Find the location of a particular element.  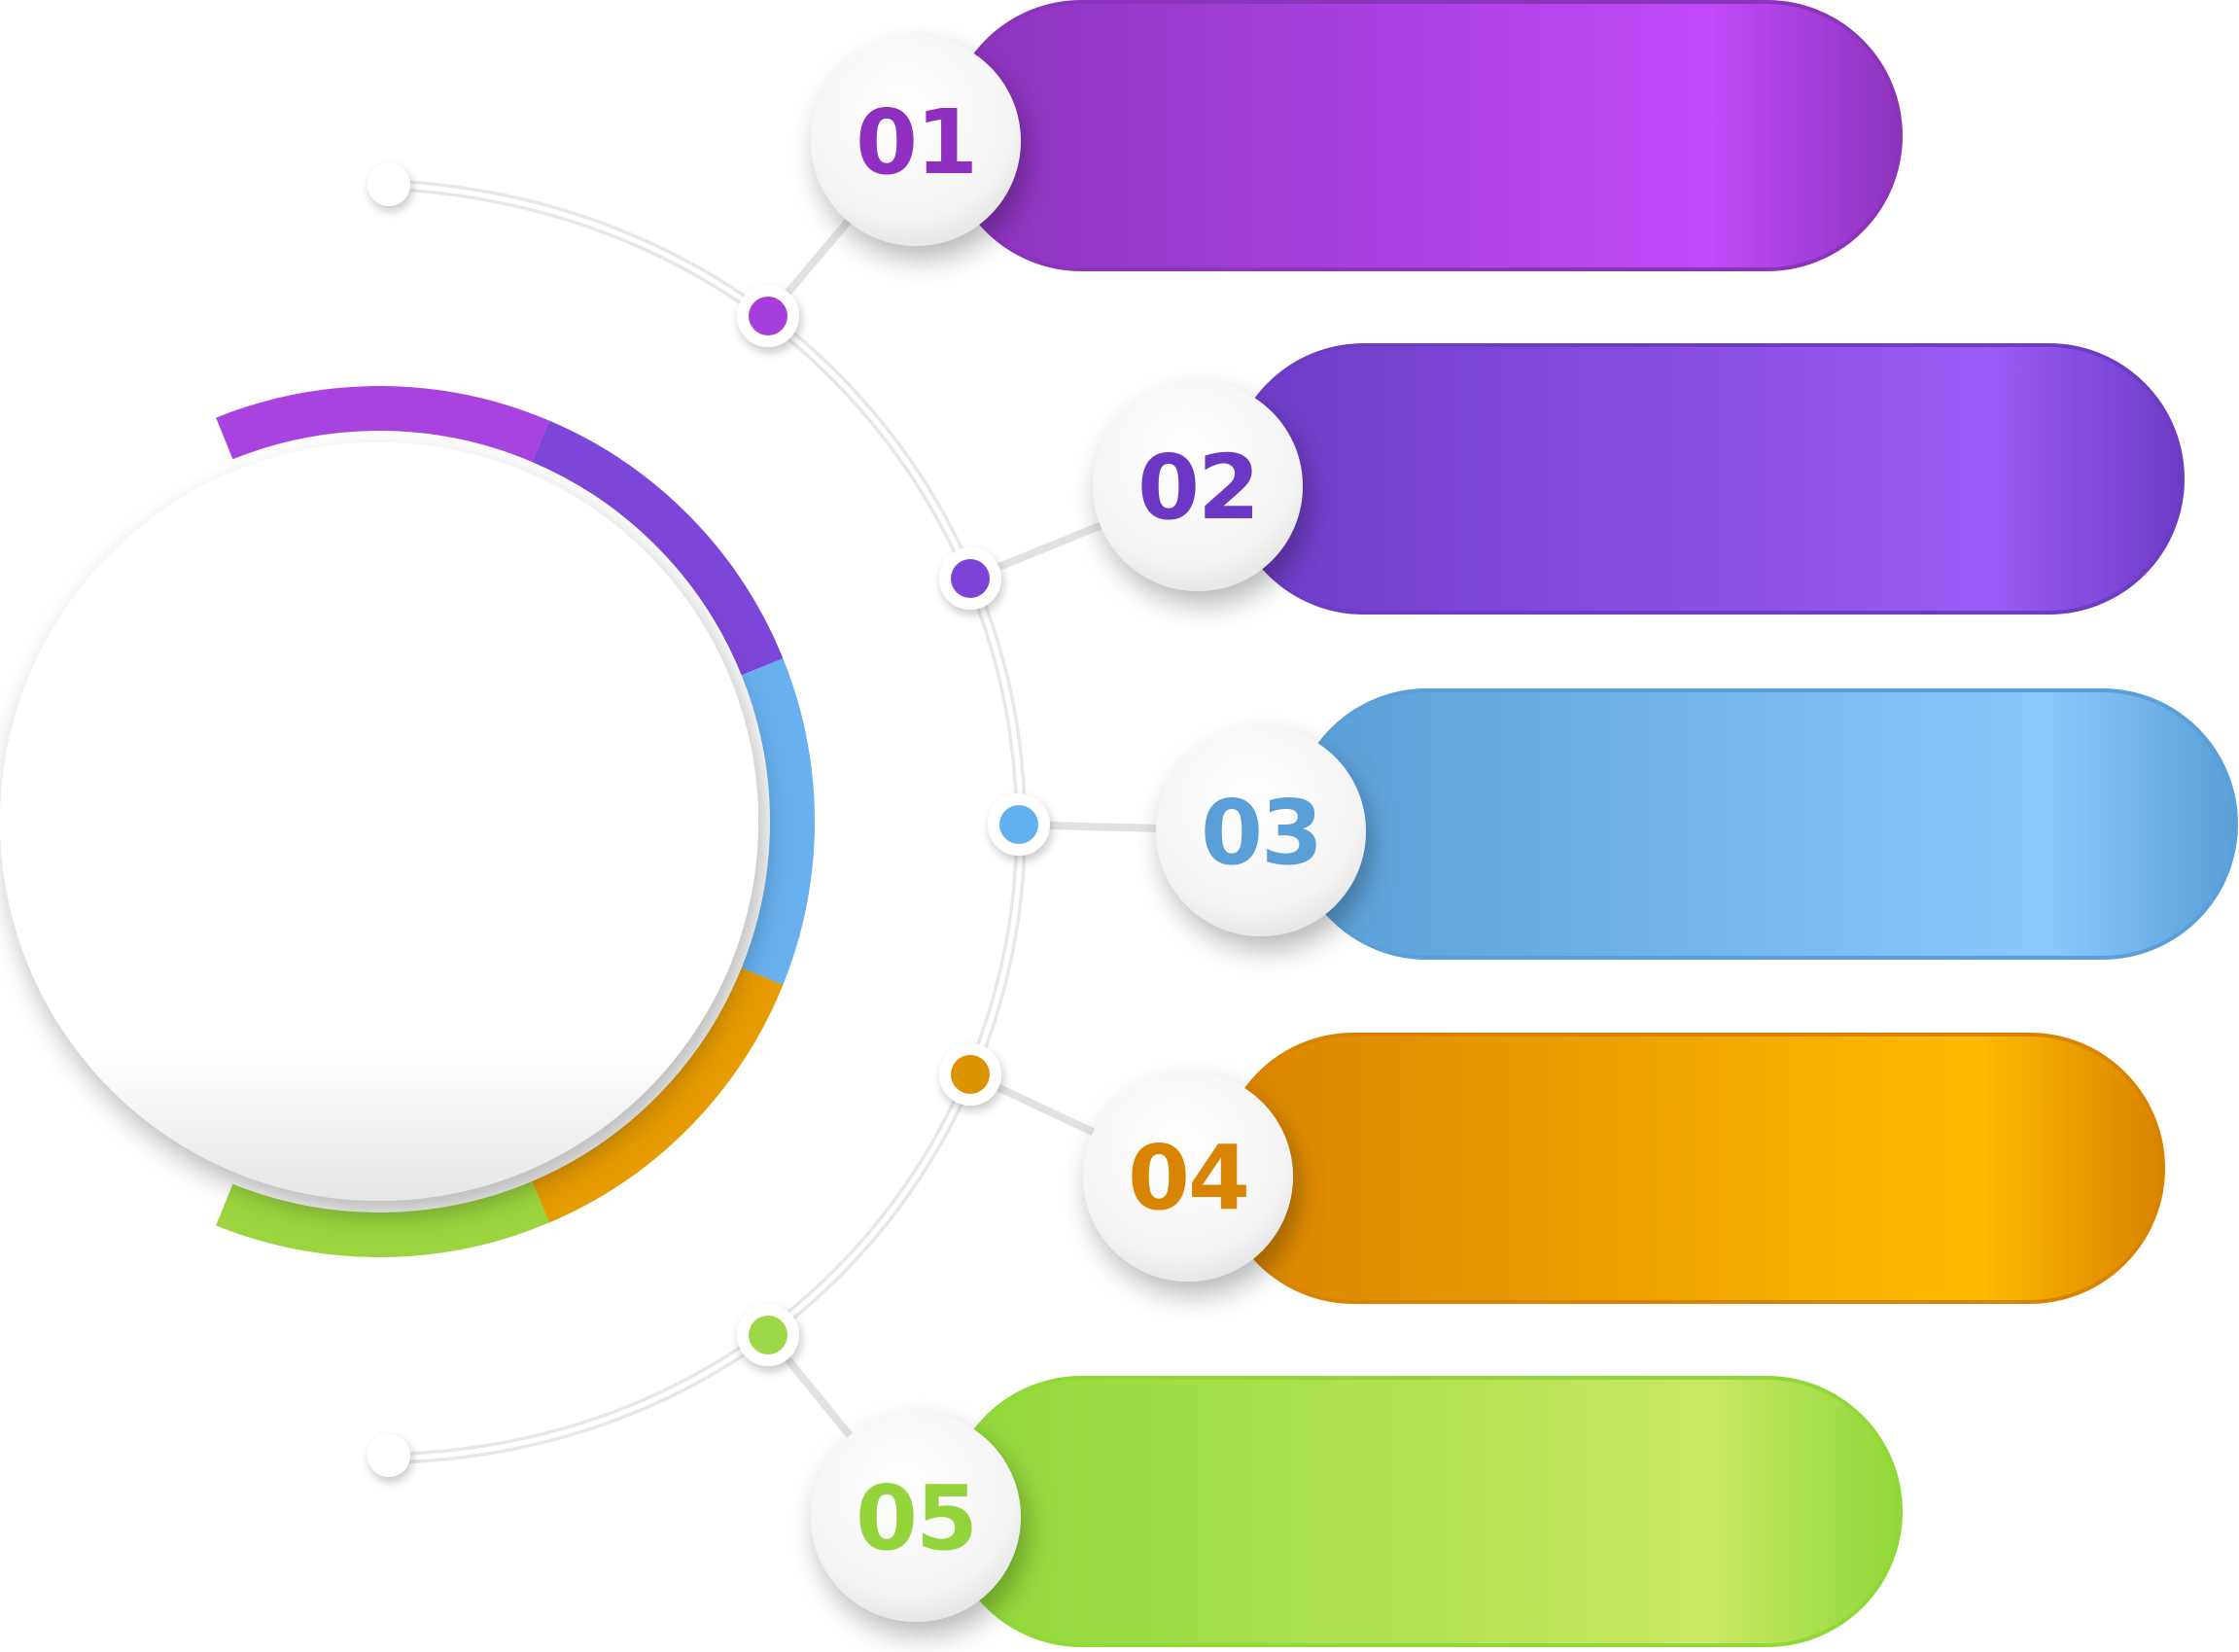

step-number: 01 is located at coordinates (916, 142).